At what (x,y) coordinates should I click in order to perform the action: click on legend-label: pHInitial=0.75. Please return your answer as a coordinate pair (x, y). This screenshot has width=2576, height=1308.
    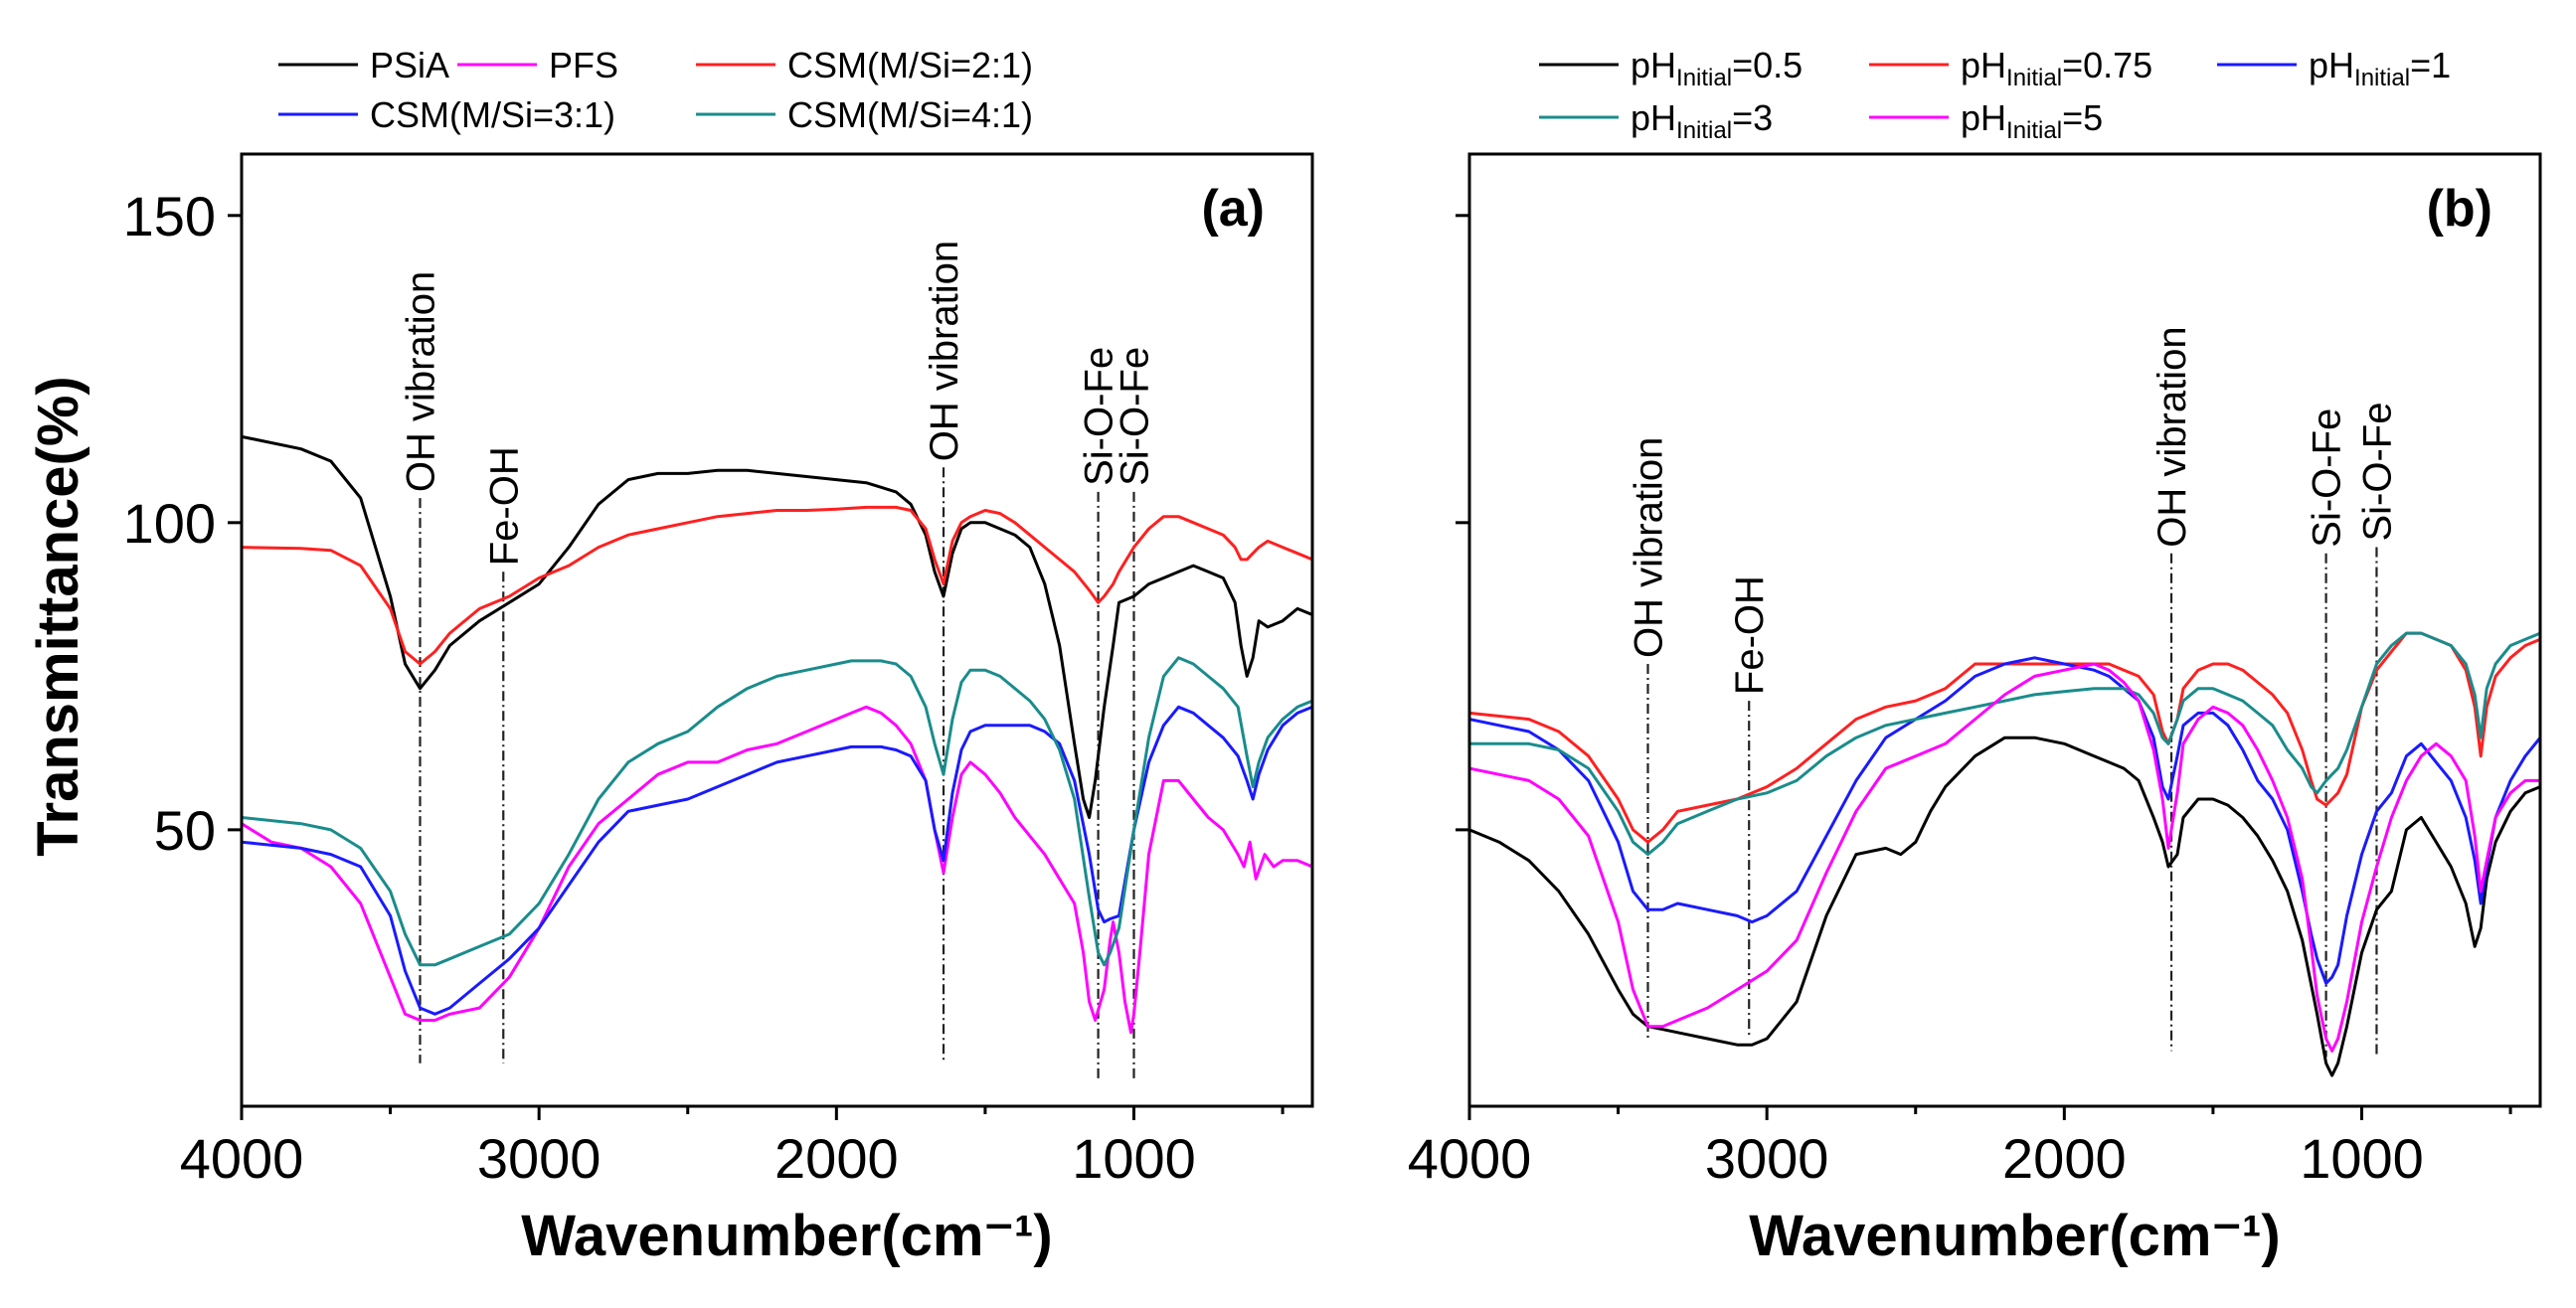
    Looking at the image, I should click on (2056, 68).